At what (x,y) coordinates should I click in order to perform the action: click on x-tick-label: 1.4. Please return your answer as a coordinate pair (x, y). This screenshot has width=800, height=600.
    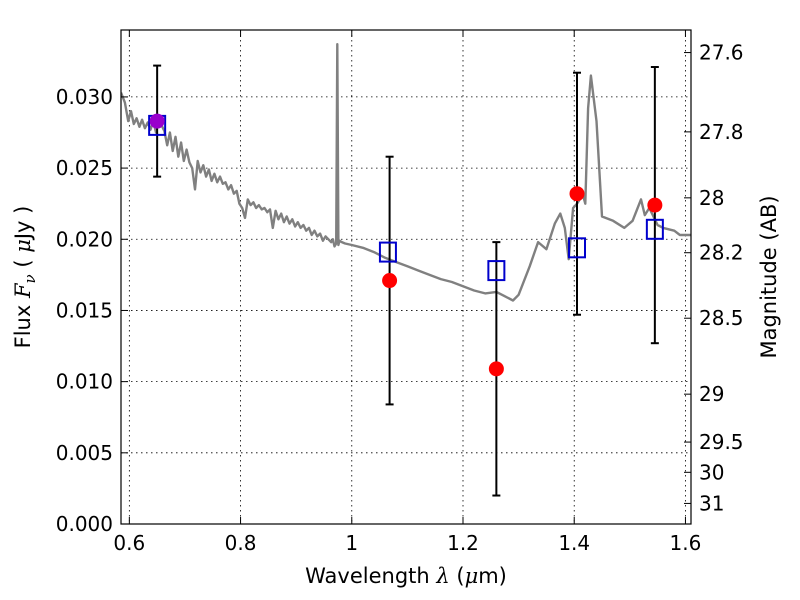
    Looking at the image, I should click on (574, 543).